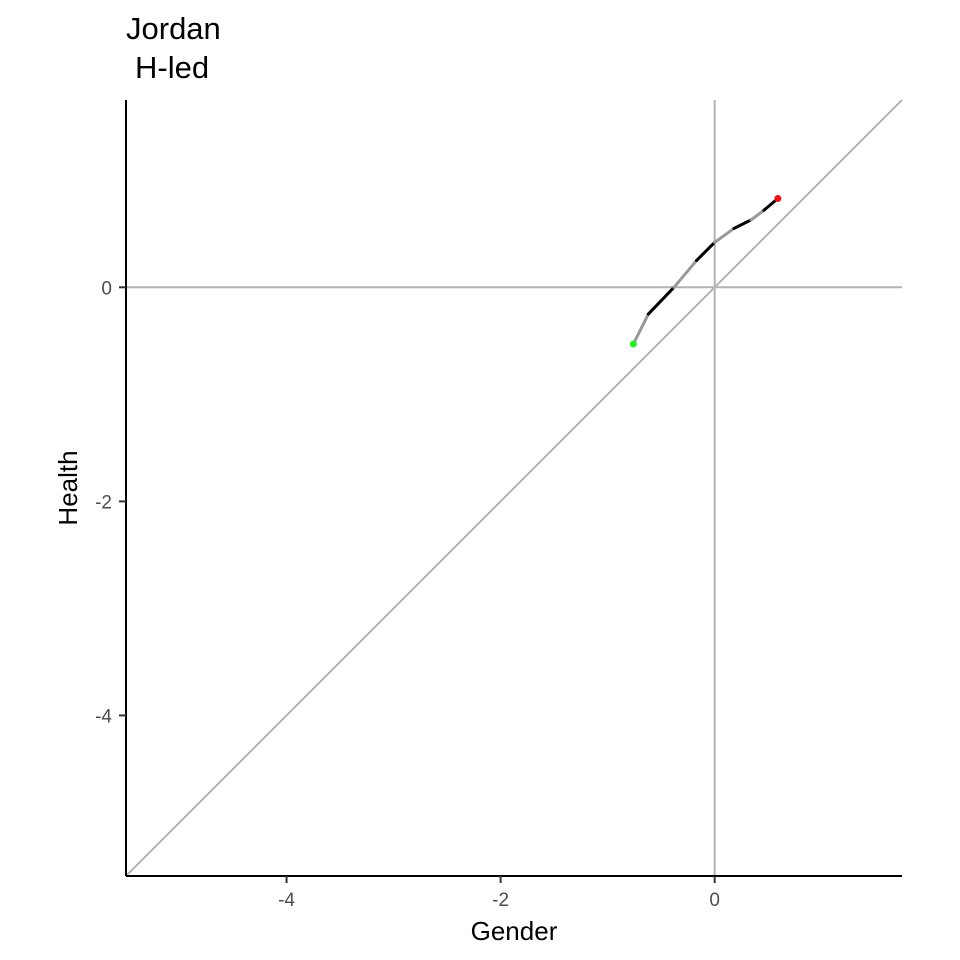 The height and width of the screenshot is (960, 960). What do you see at coordinates (633, 344) in the screenshot?
I see `start-point` at bounding box center [633, 344].